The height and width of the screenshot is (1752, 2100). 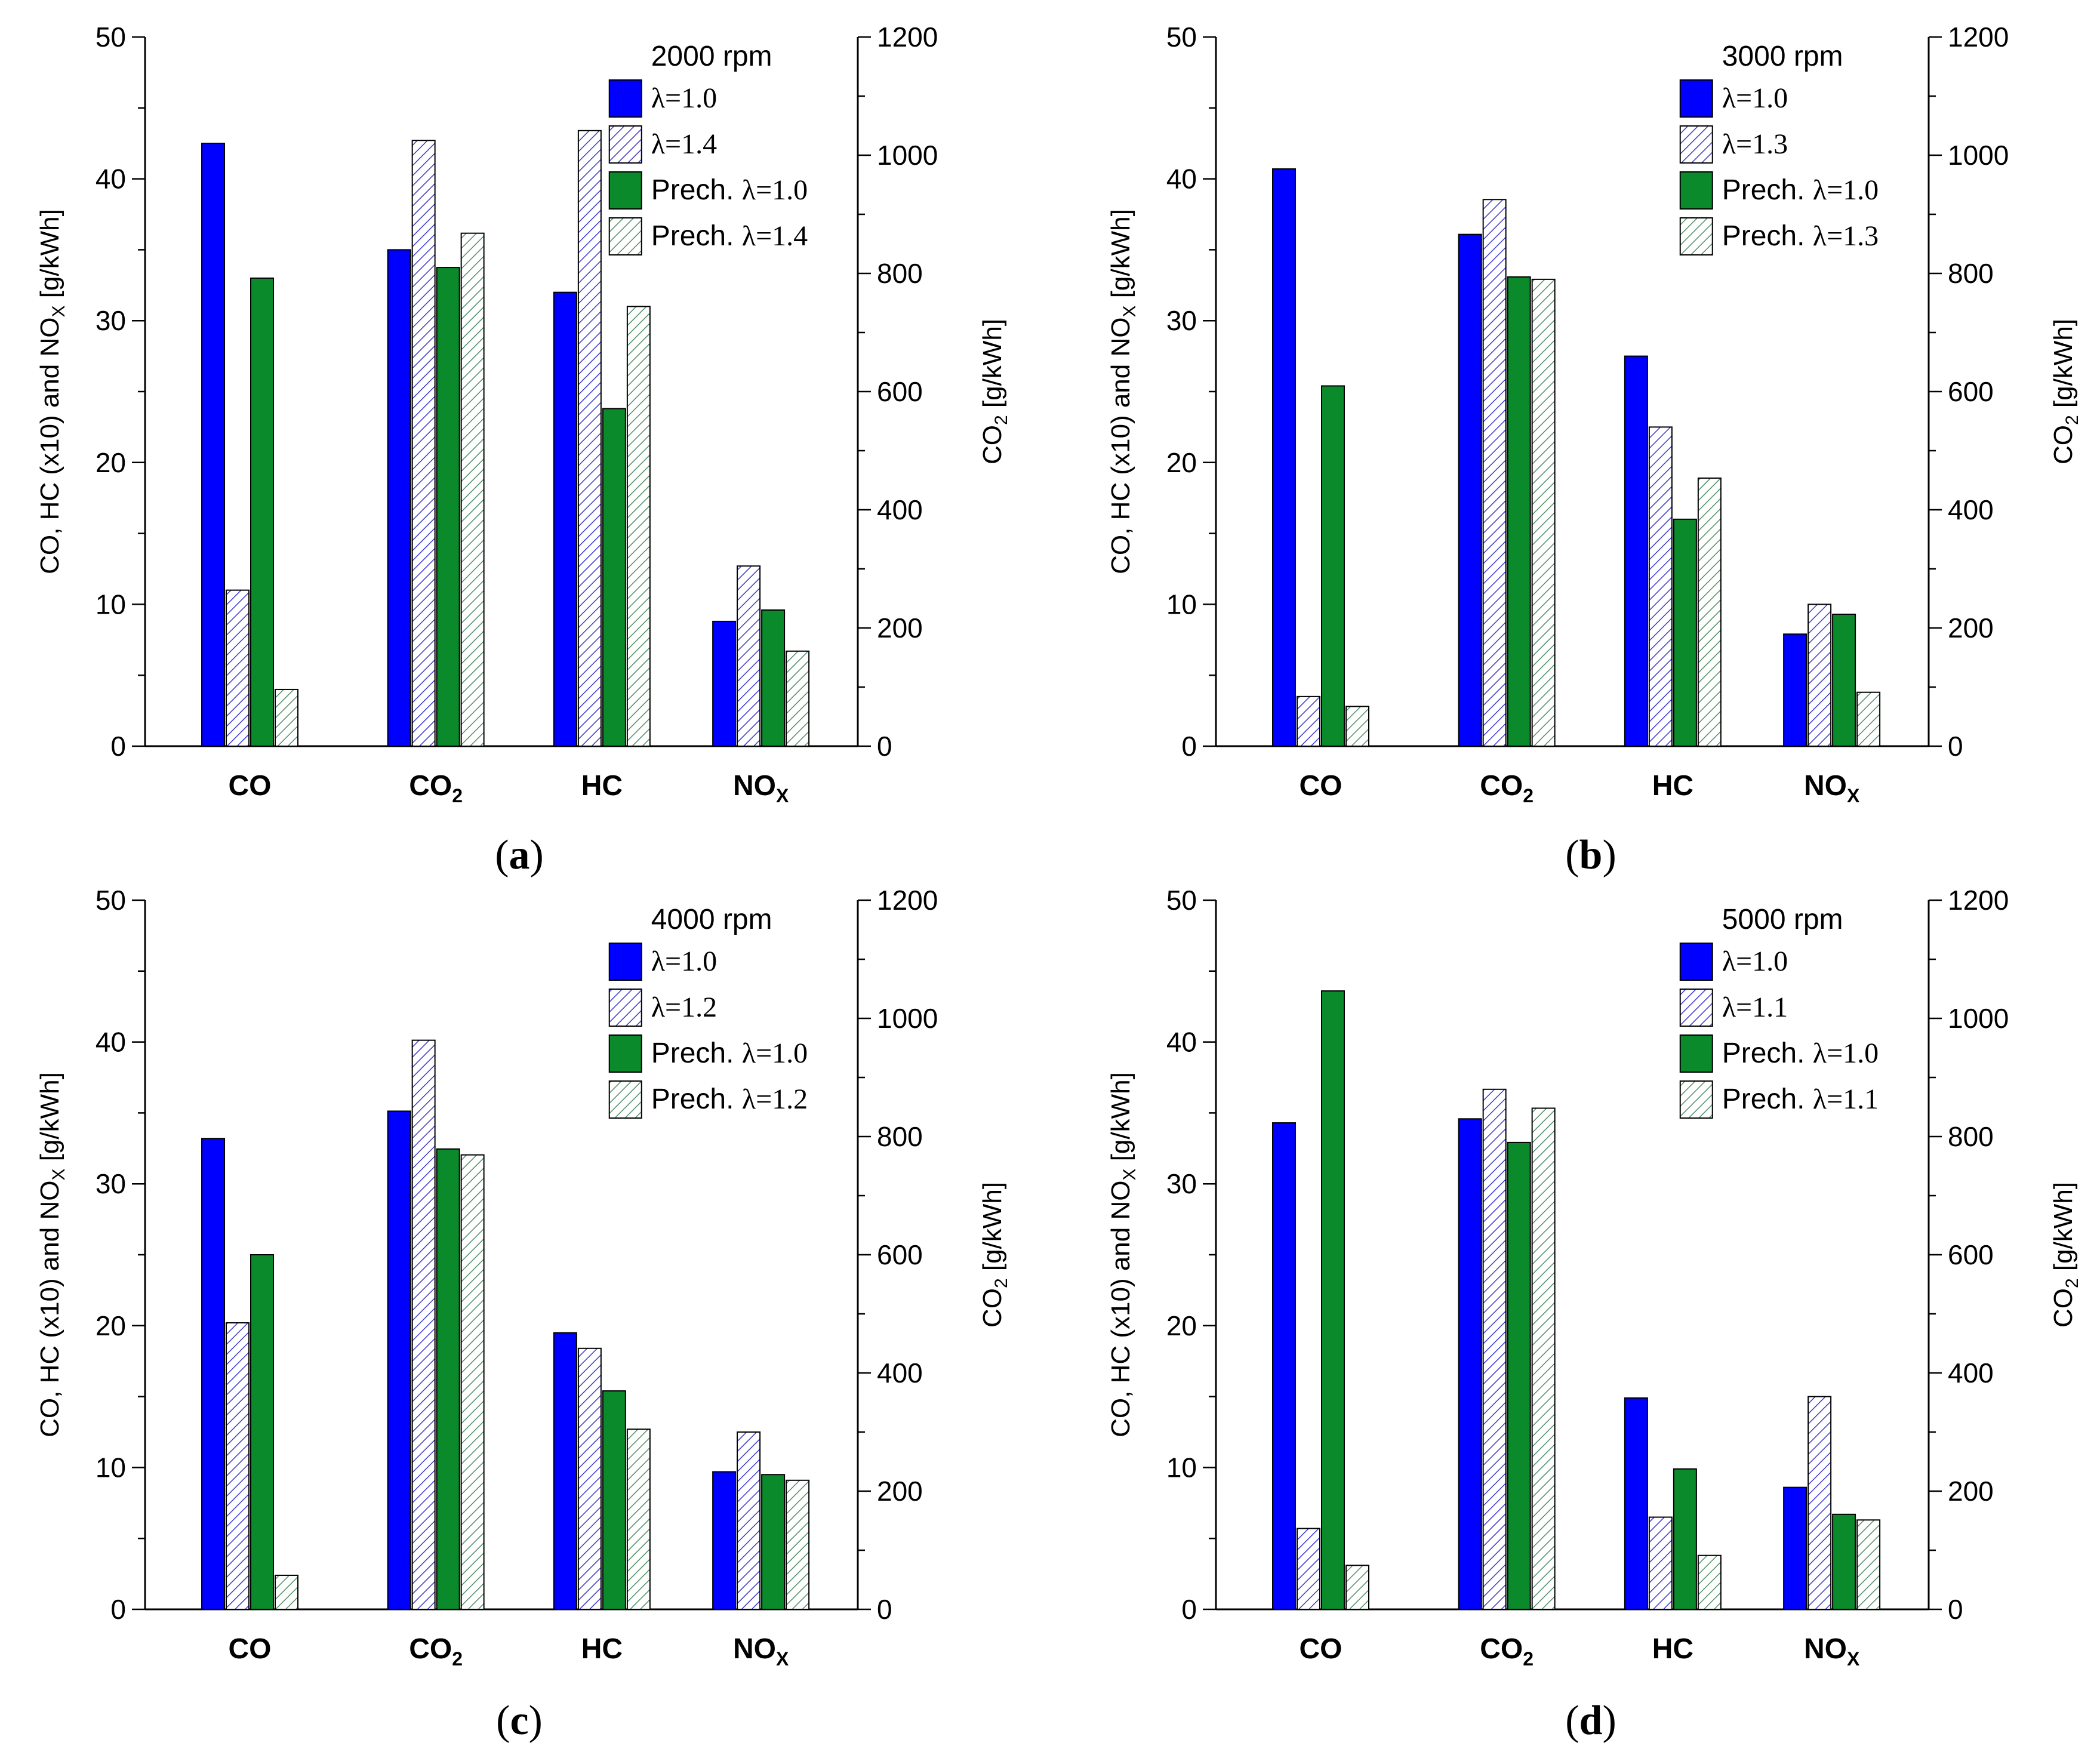 What do you see at coordinates (730, 1053) in the screenshot?
I see `legend-label-3: Prech. λ=1.0` at bounding box center [730, 1053].